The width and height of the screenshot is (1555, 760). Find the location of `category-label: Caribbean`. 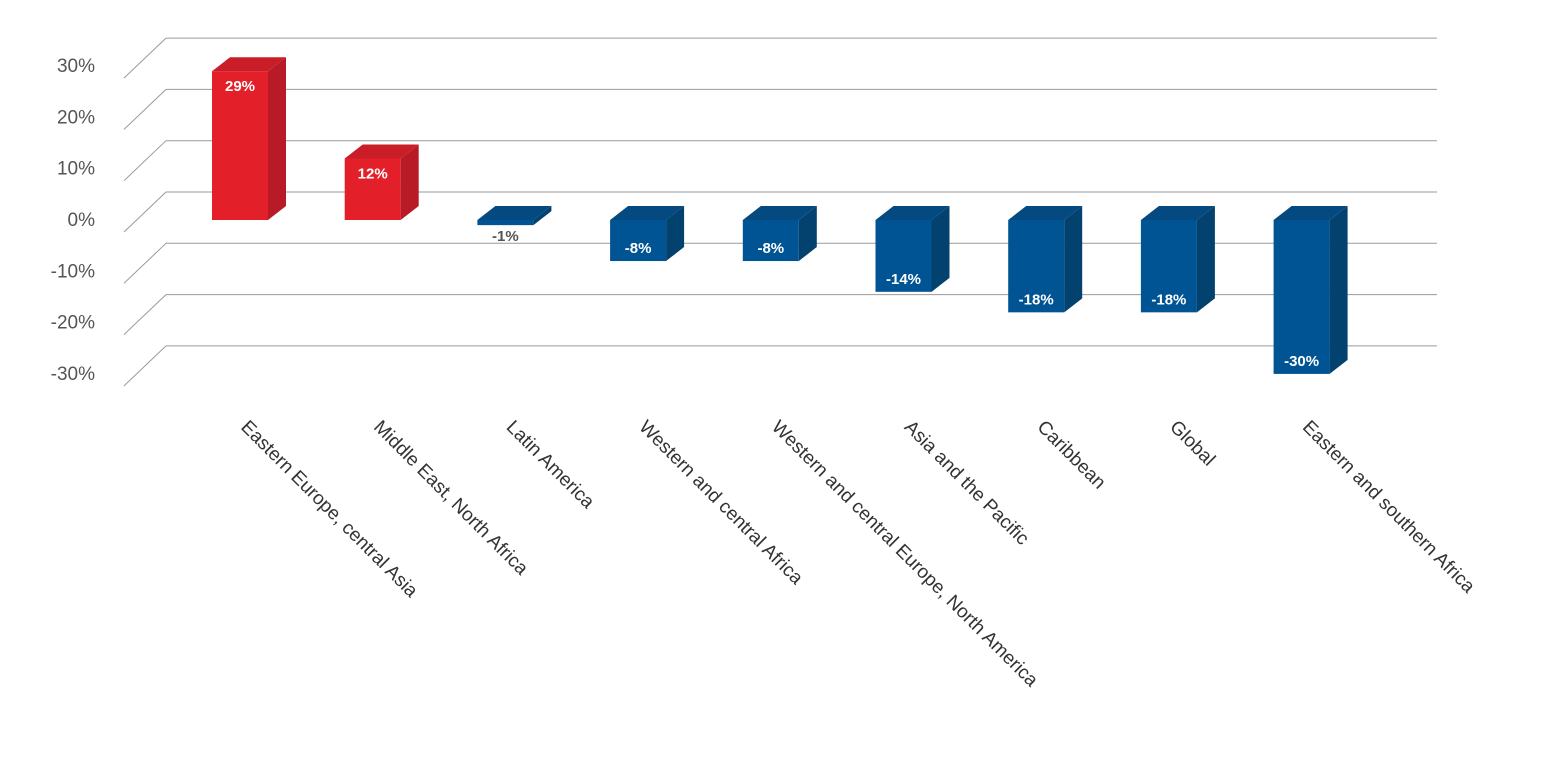

category-label: Caribbean is located at coordinates (1071, 455).